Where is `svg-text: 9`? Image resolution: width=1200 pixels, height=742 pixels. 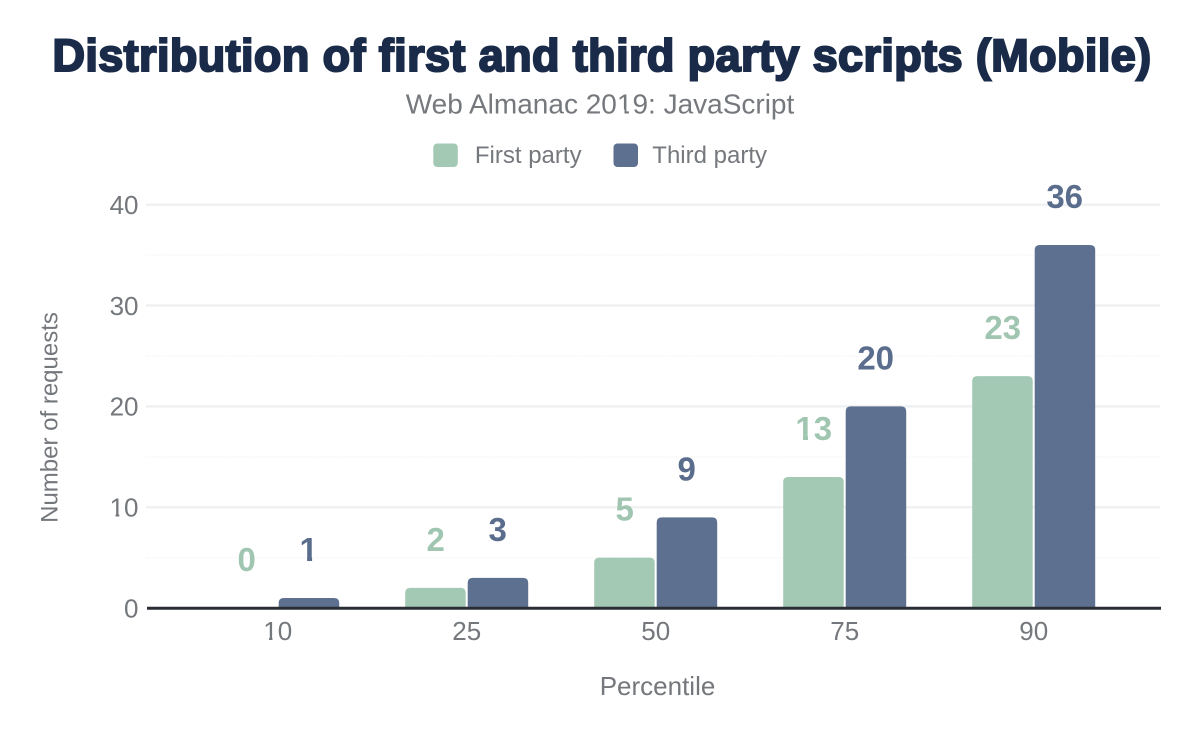 svg-text: 9 is located at coordinates (687, 468).